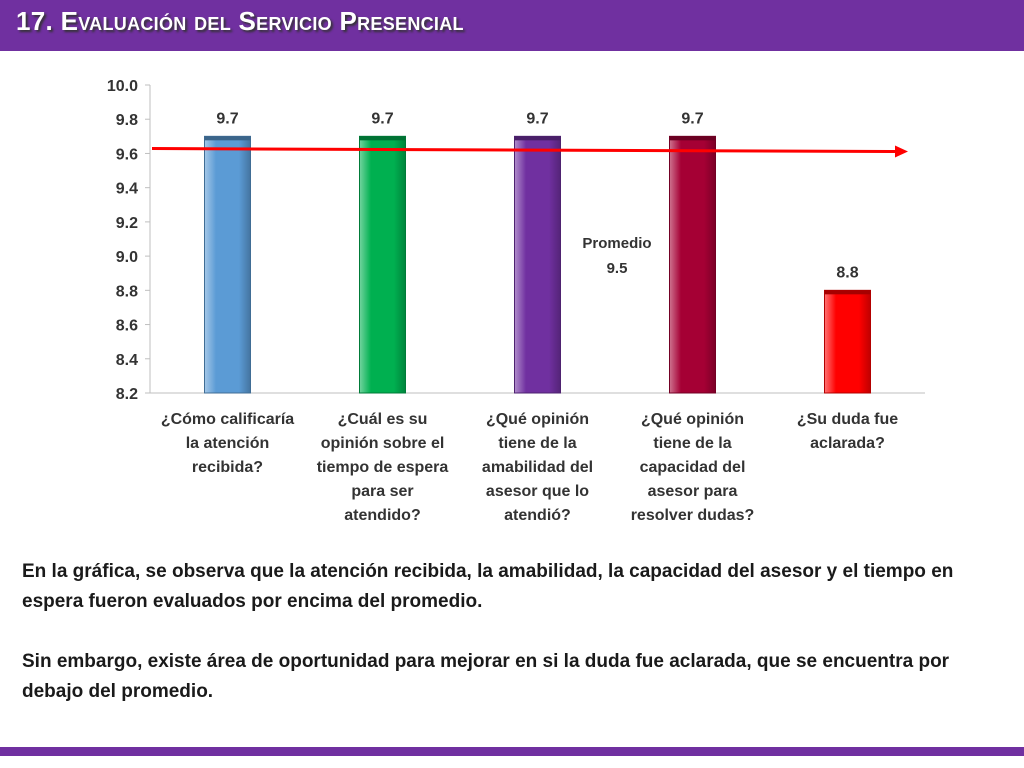  I want to click on y-tick-label: 9.8, so click(127, 120).